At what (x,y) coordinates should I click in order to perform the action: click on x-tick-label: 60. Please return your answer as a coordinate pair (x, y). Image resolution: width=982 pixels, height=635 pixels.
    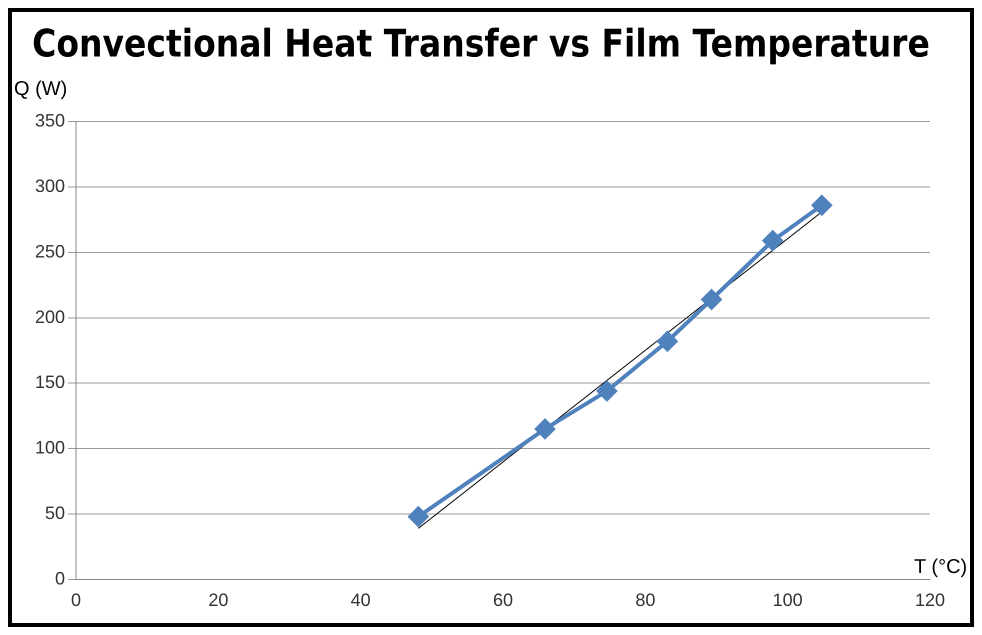
    Looking at the image, I should click on (503, 600).